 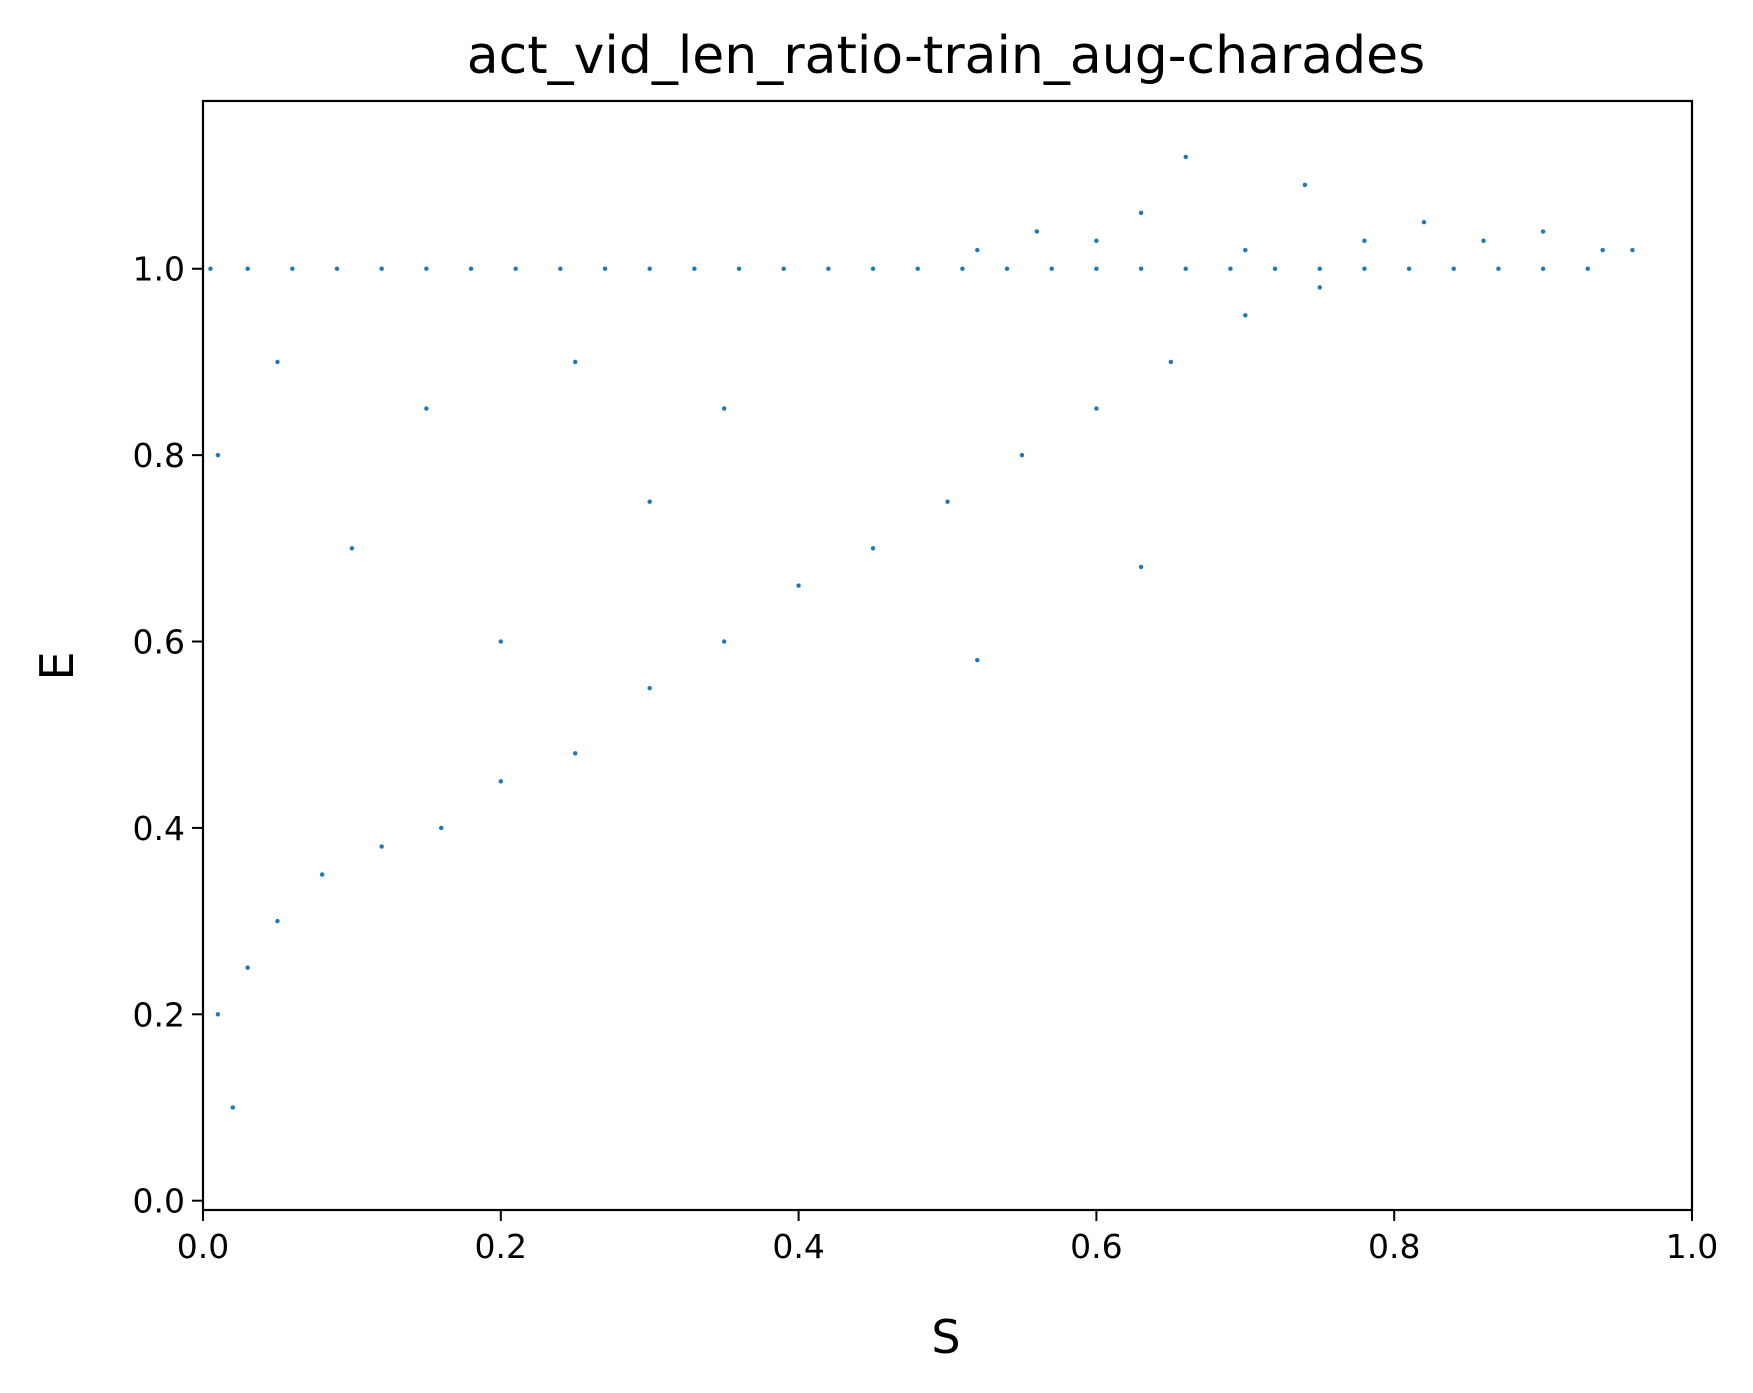 What do you see at coordinates (947, 1238) in the screenshot?
I see `x-axis-ticks: 0.0 0.2 0.4 0.6 0.8 1.0` at bounding box center [947, 1238].